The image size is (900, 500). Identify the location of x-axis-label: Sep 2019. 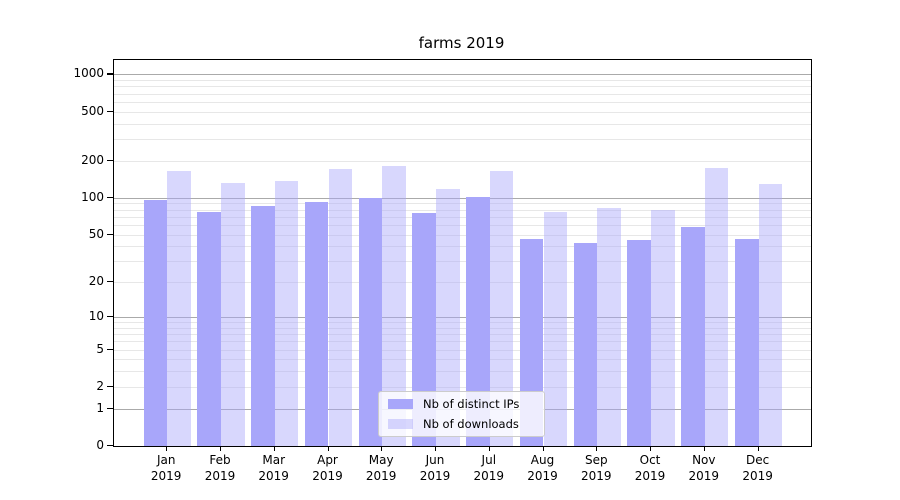
(596, 468).